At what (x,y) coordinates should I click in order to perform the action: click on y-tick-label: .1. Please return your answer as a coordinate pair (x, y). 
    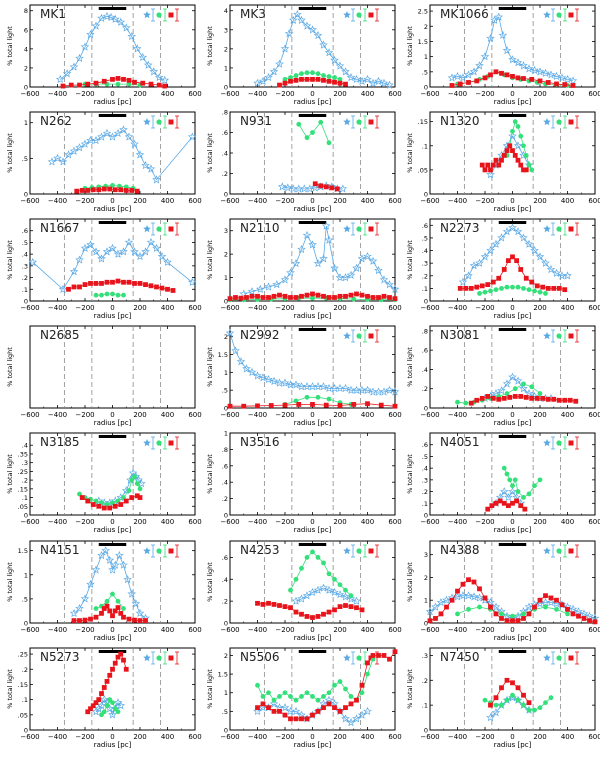
    Looking at the image, I should click on (425, 289).